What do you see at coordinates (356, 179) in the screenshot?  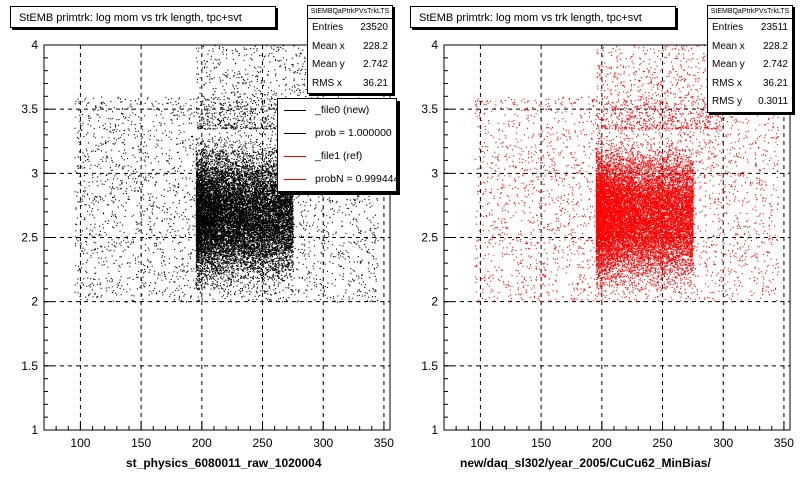 I see `legend-label: probN = 0.999444` at bounding box center [356, 179].